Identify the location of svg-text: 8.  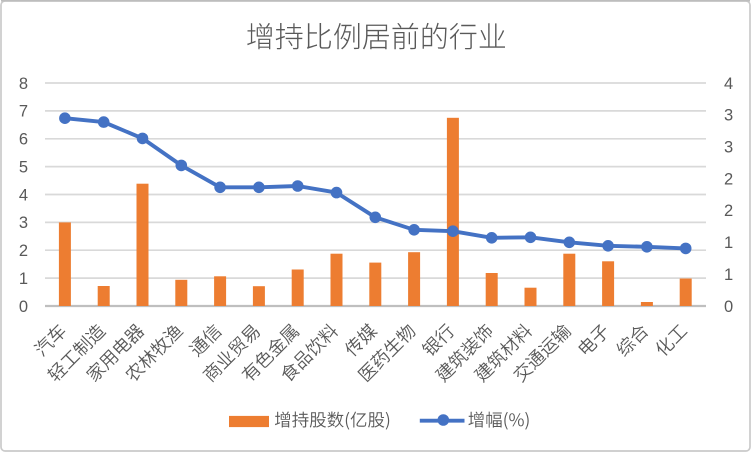
(23, 84).